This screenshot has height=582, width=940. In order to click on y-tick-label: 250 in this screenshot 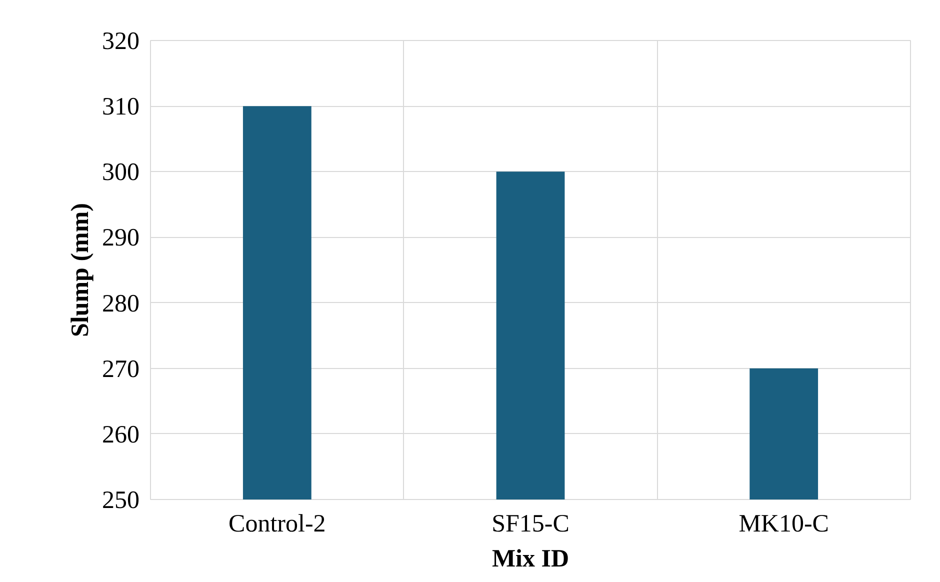, I will do `click(121, 500)`.